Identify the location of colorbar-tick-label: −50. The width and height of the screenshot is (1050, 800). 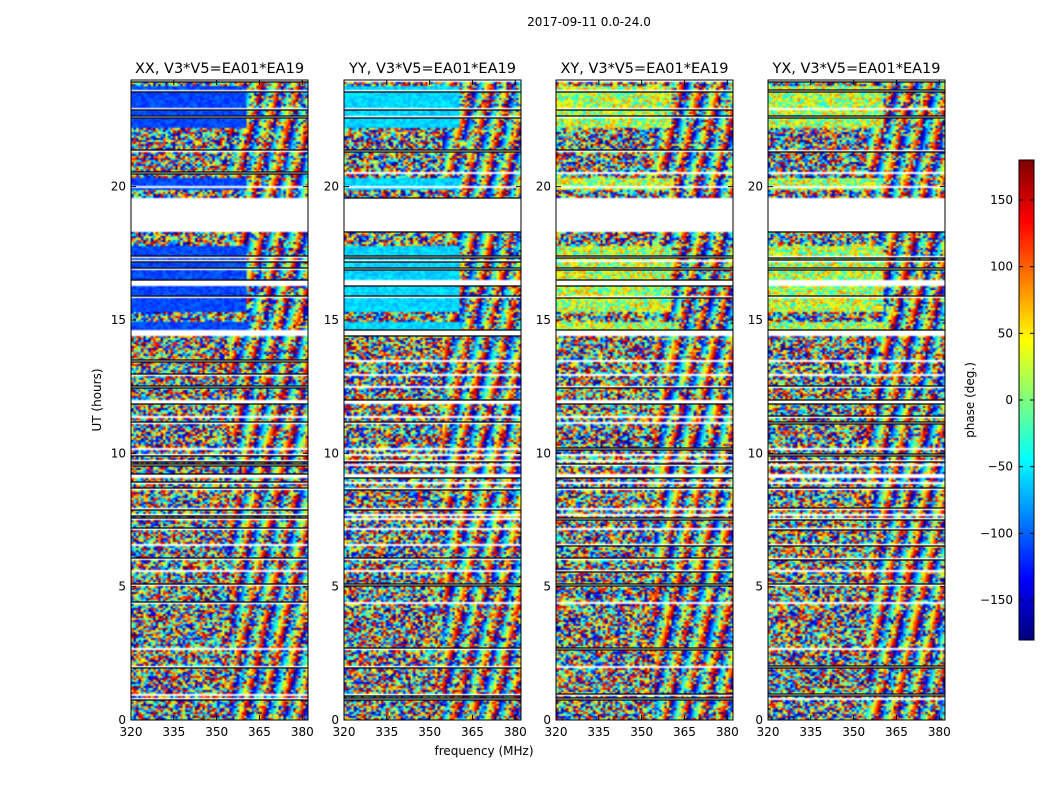
(1000, 467).